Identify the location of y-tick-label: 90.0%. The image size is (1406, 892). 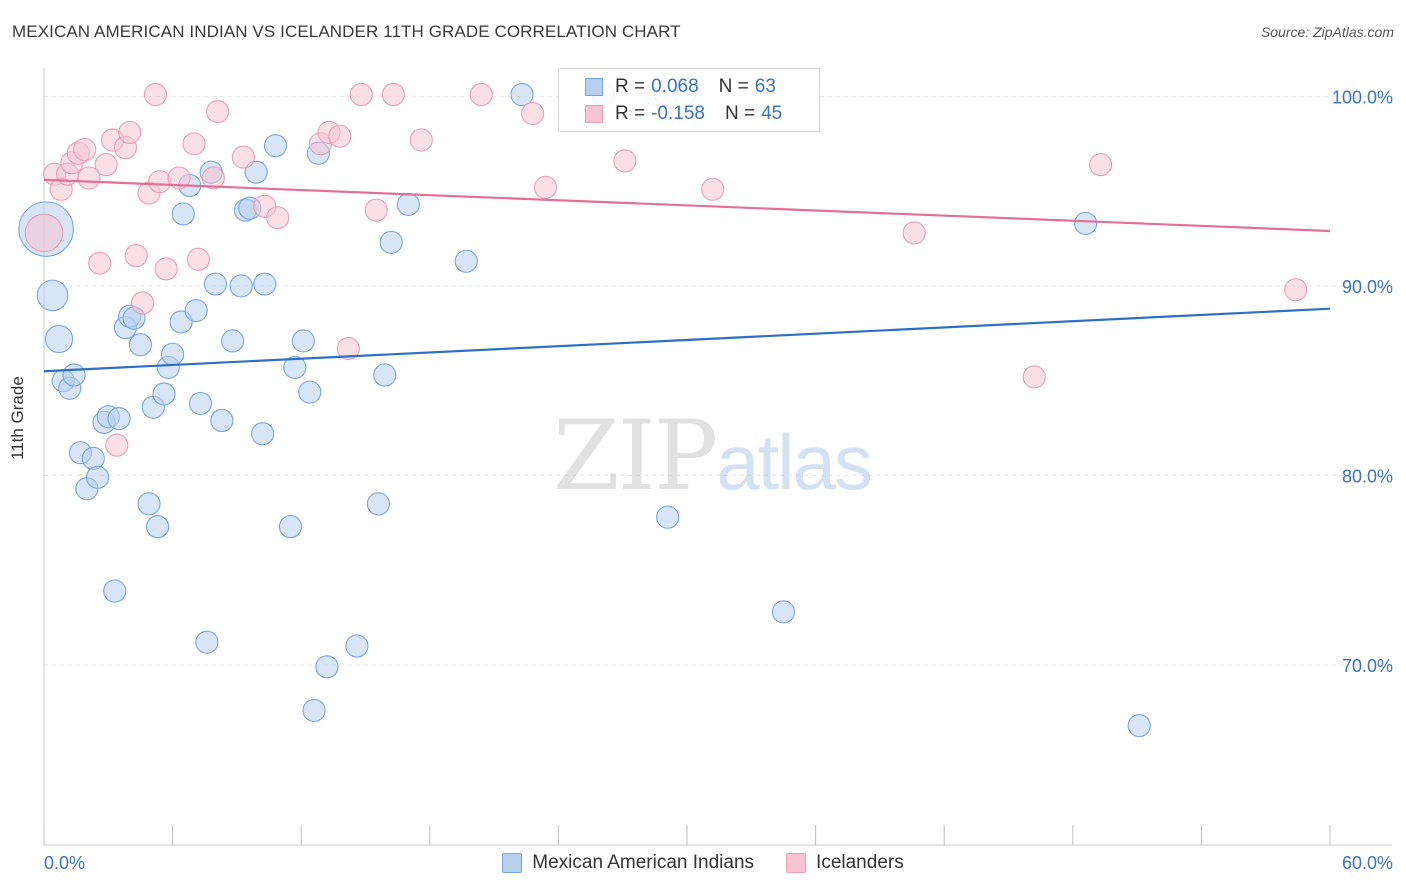
(1367, 287).